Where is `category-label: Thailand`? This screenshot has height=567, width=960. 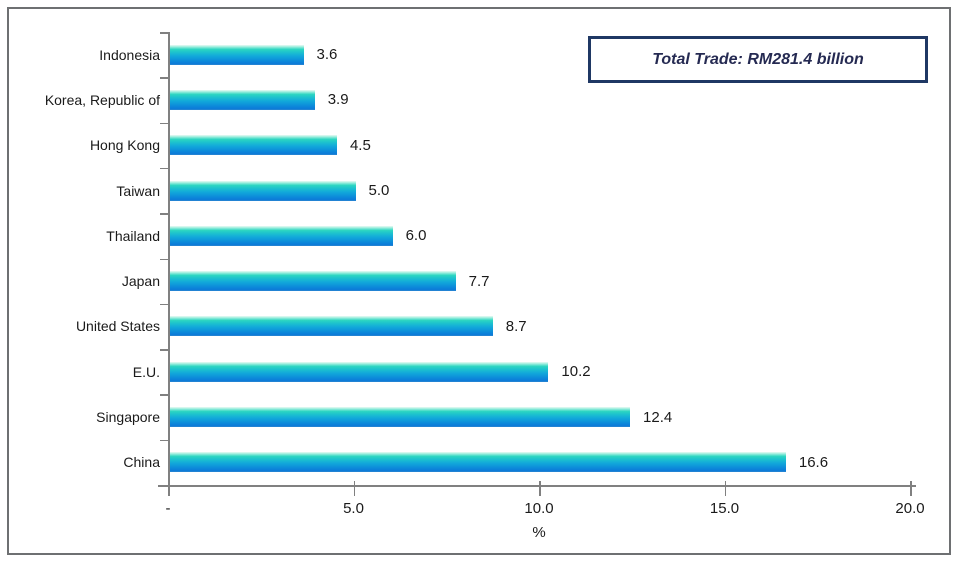 category-label: Thailand is located at coordinates (133, 235).